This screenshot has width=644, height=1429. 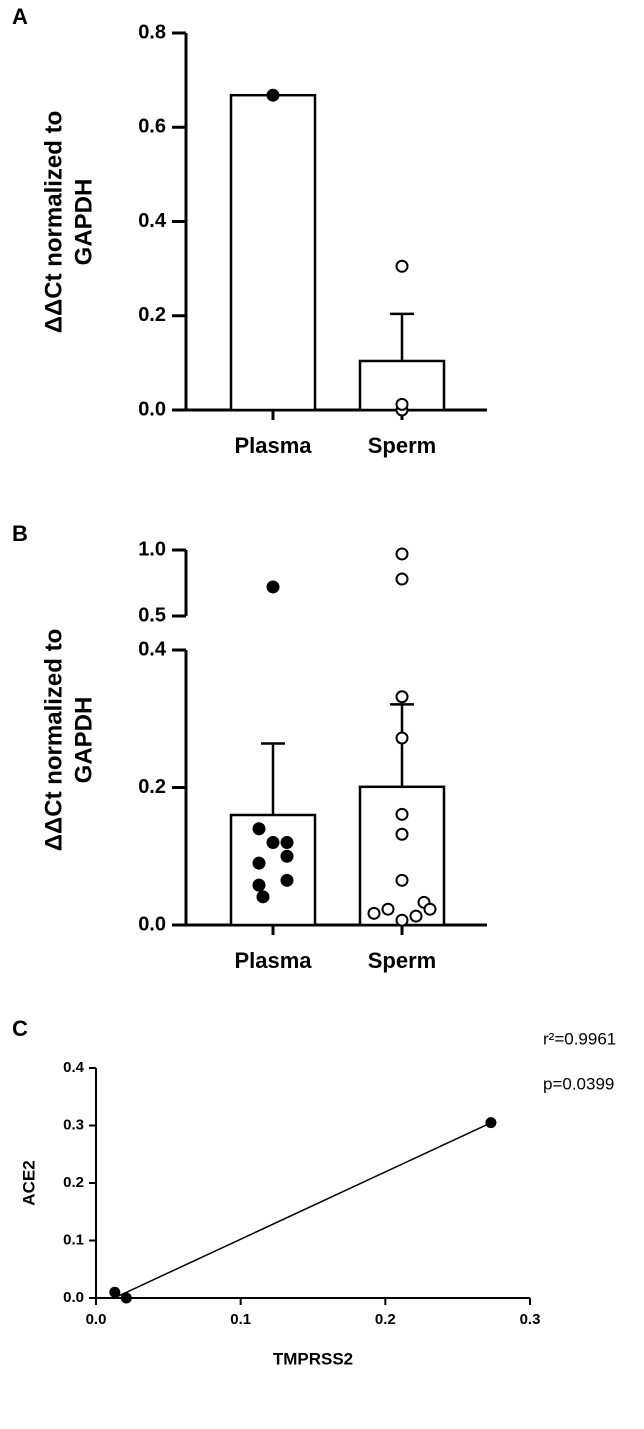 I want to click on fit-line, so click(x=303, y=1210).